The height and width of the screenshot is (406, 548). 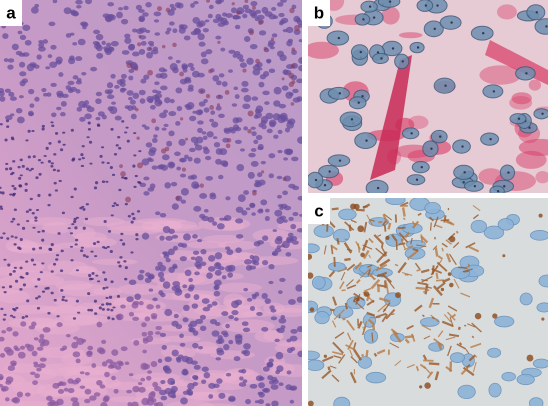 What do you see at coordinates (84, 269) in the screenshot?
I see `tissue` at bounding box center [84, 269].